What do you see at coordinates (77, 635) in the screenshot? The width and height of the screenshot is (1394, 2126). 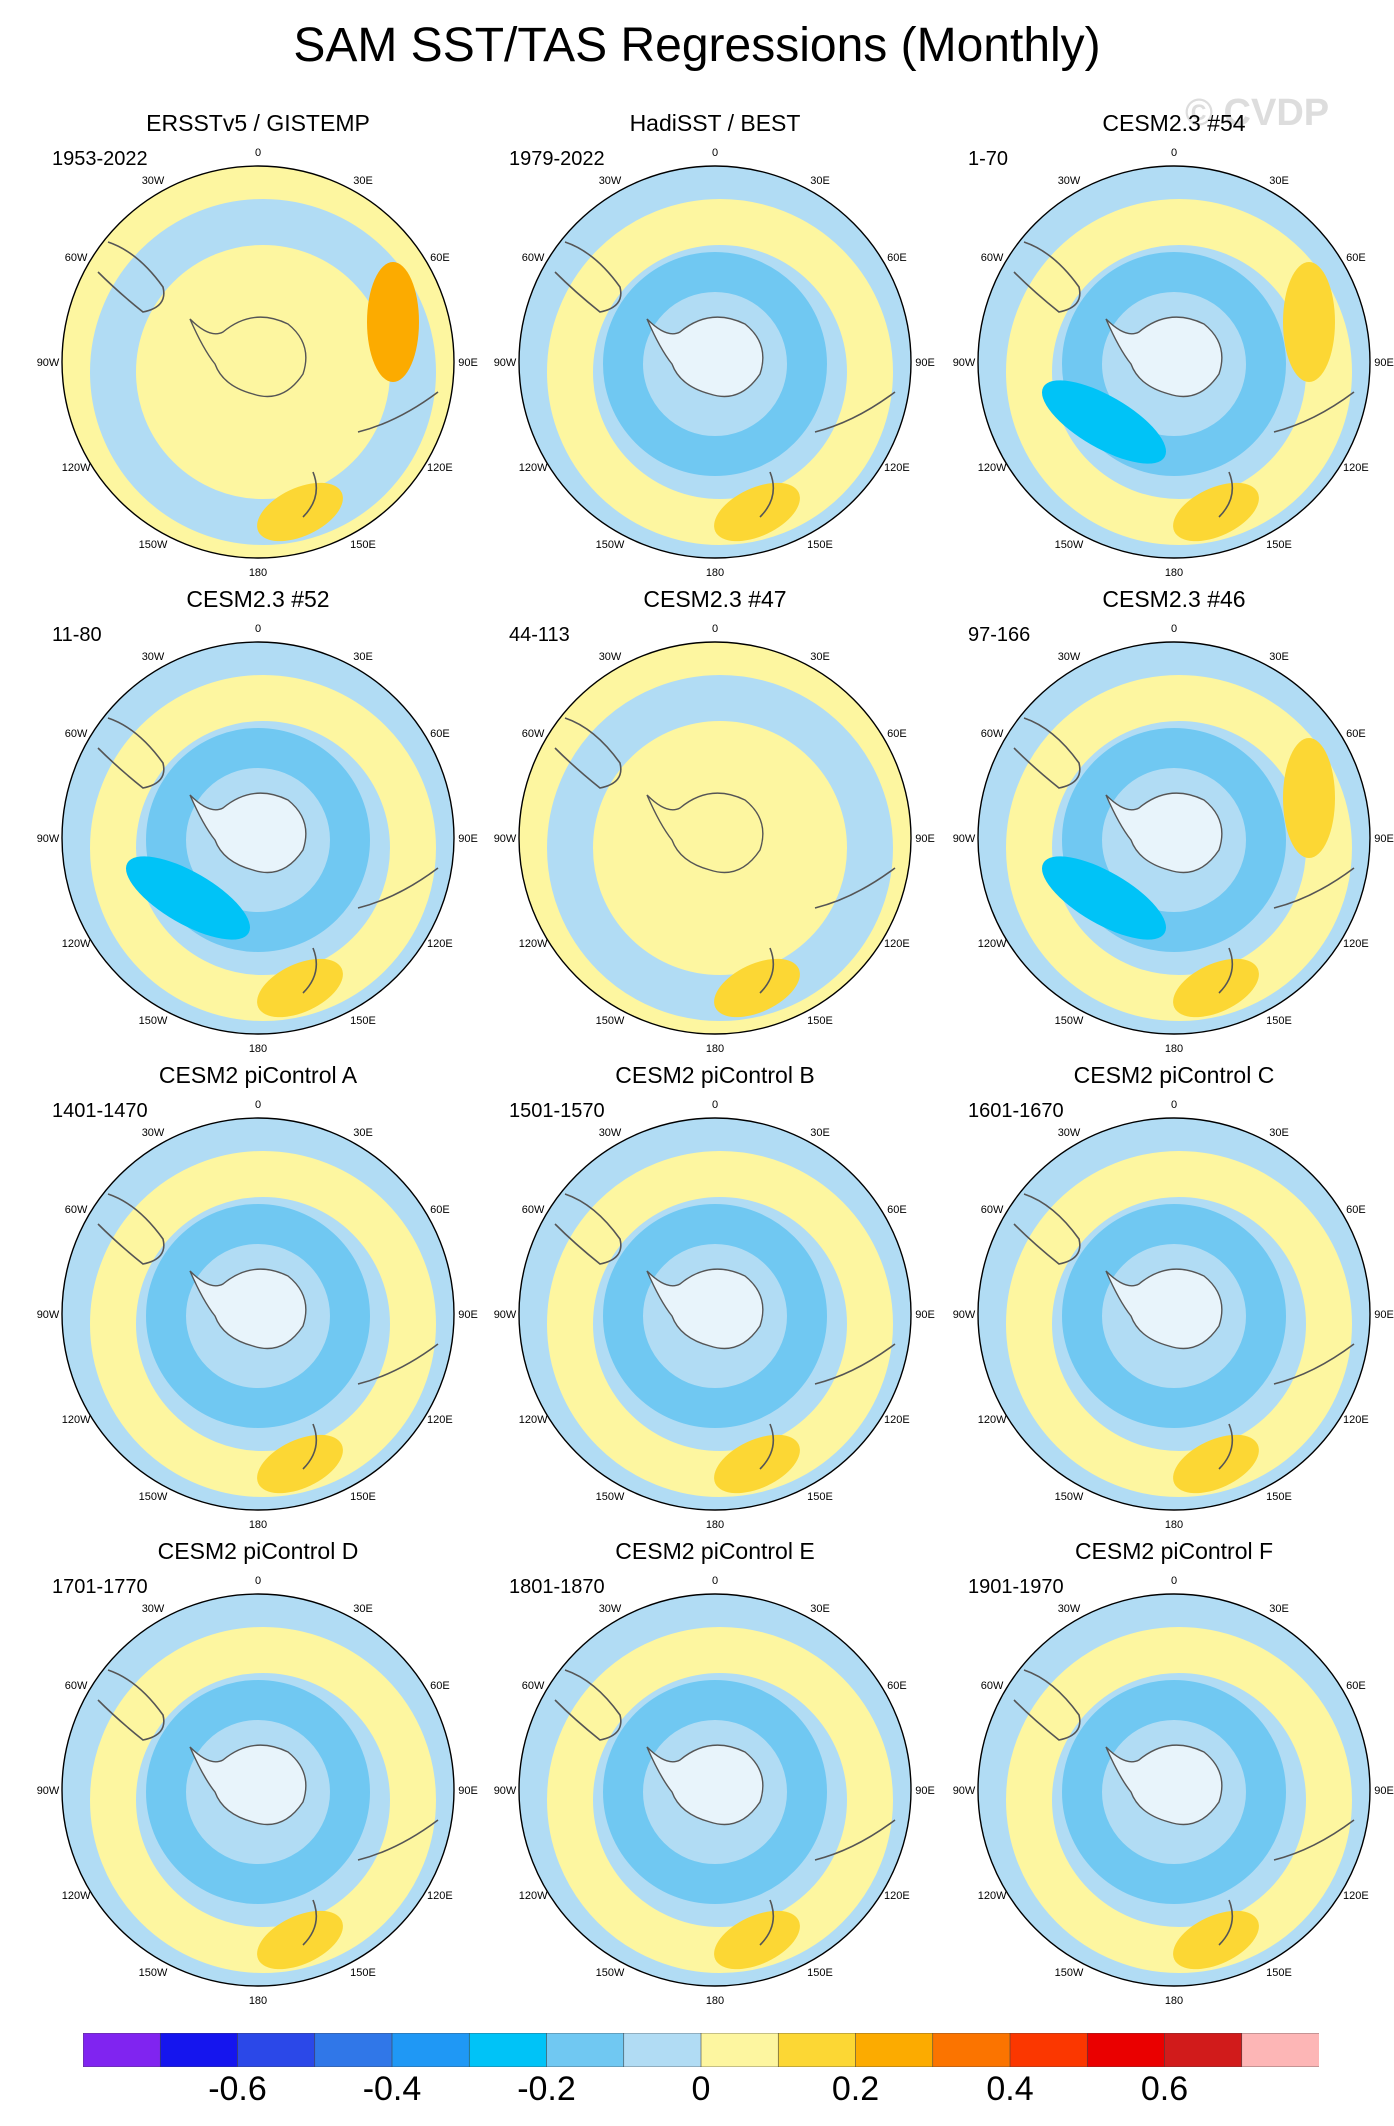 I see `panel-years: 11-80` at bounding box center [77, 635].